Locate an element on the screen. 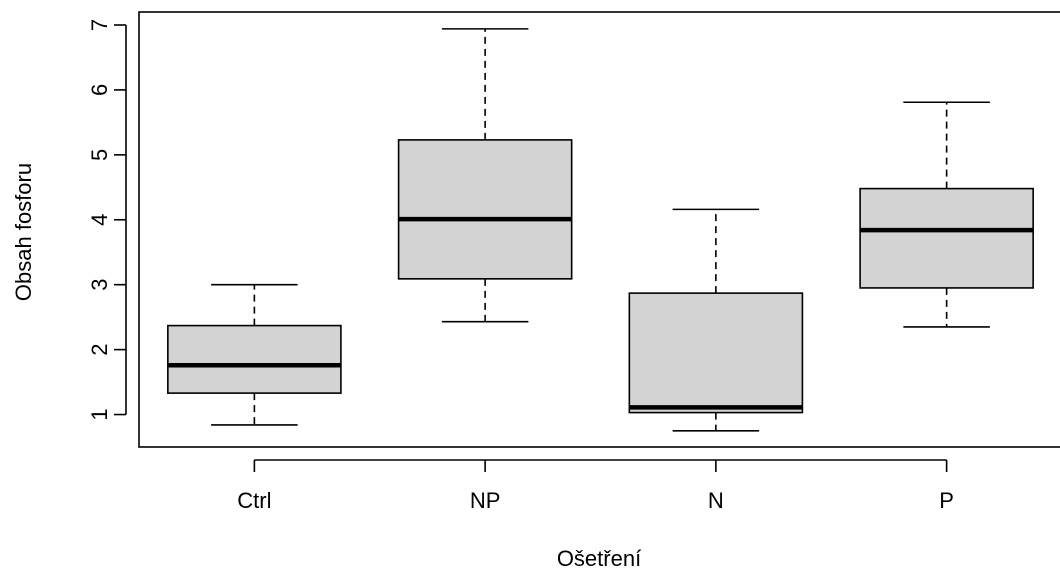 The height and width of the screenshot is (581, 1060). box-p is located at coordinates (946, 214).